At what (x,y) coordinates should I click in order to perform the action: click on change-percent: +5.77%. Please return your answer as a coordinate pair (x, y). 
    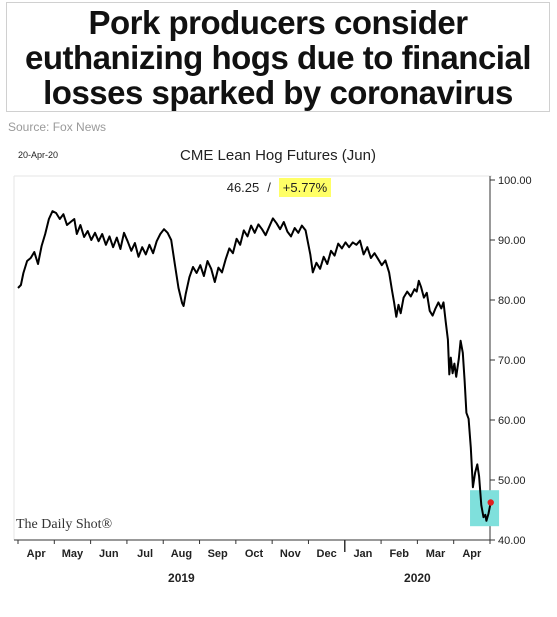
    Looking at the image, I should click on (305, 187).